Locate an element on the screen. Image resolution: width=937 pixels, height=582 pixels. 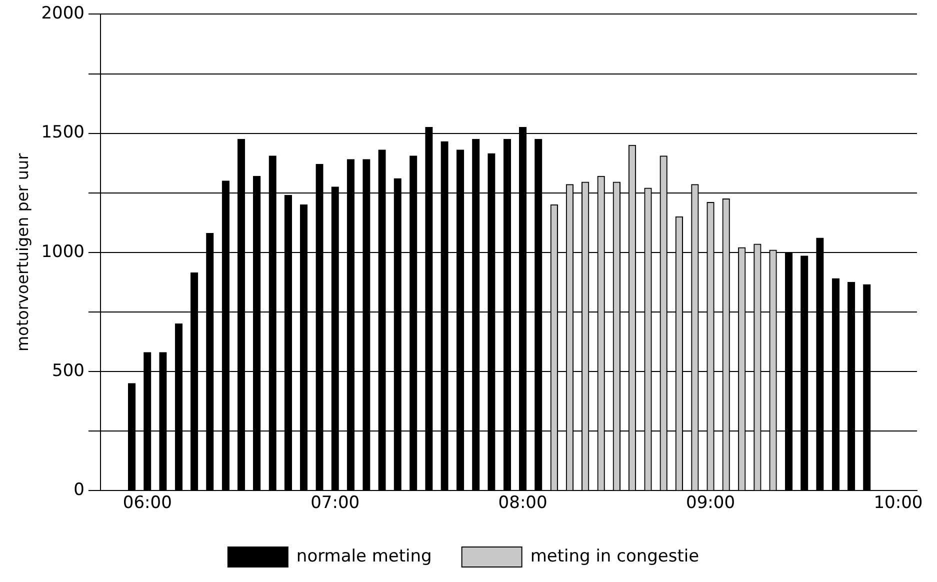
x-tick-label: 08:00 is located at coordinates (523, 503).